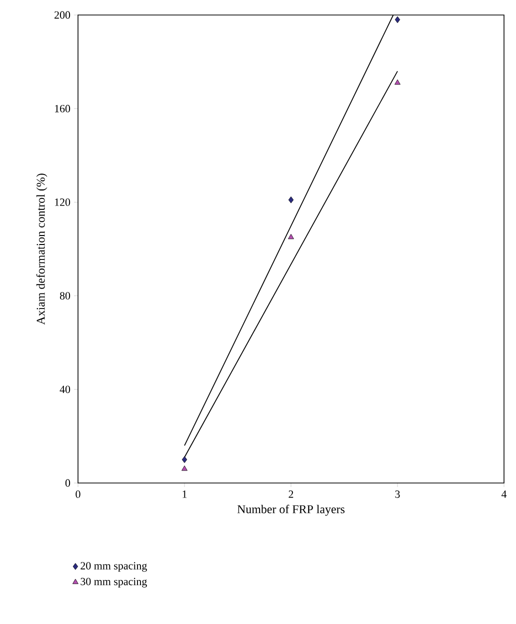 This screenshot has height=624, width=516. Describe the element at coordinates (62, 15) in the screenshot. I see `y-tick-label: 200` at that location.